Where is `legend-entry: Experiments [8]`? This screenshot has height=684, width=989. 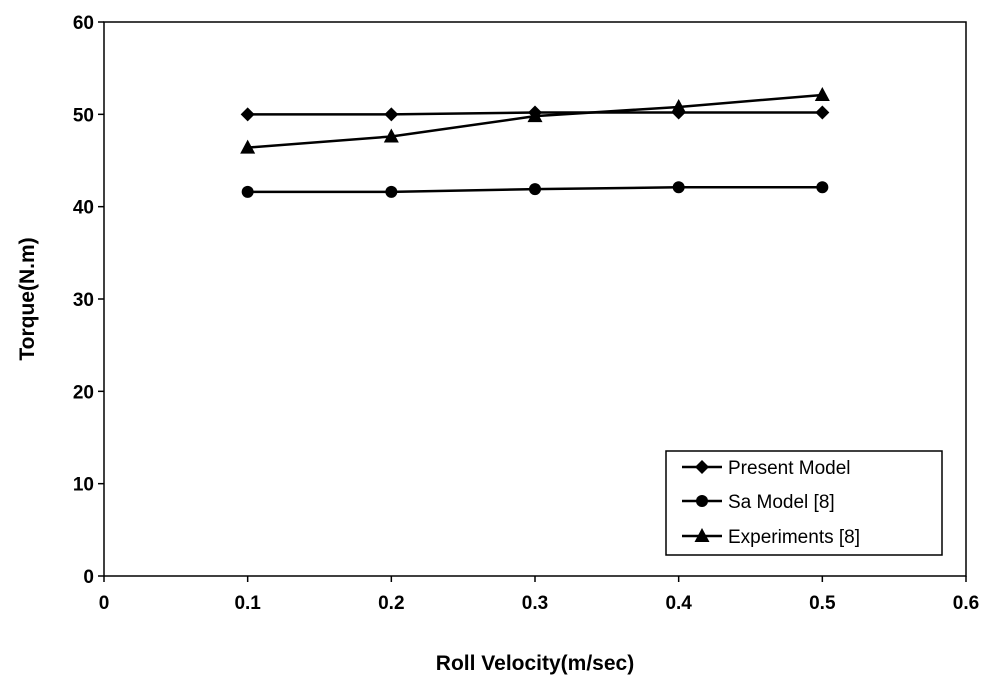 legend-entry: Experiments [8] is located at coordinates (771, 537).